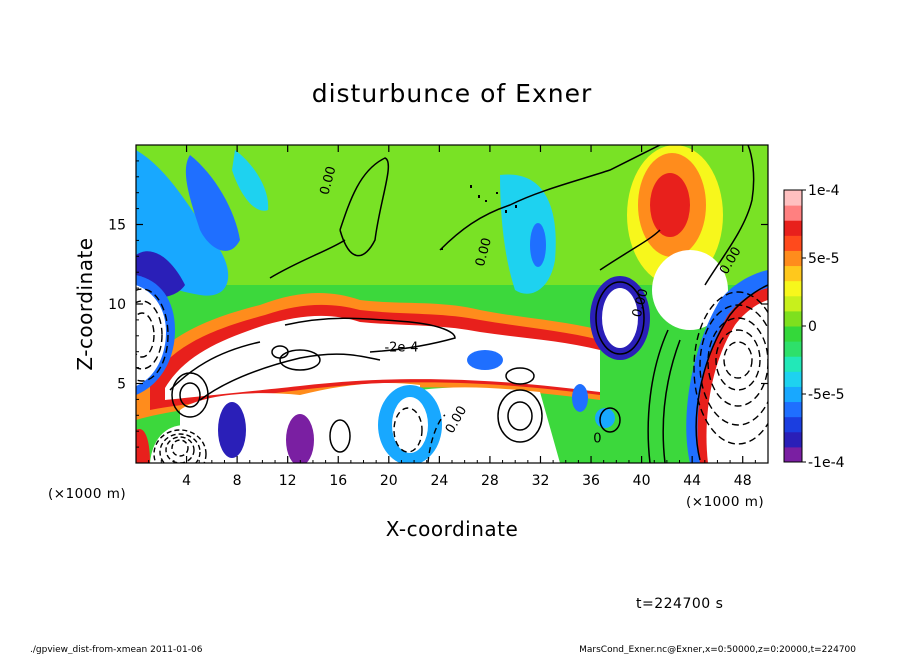  I want to click on x-tick-label: 44, so click(692, 481).